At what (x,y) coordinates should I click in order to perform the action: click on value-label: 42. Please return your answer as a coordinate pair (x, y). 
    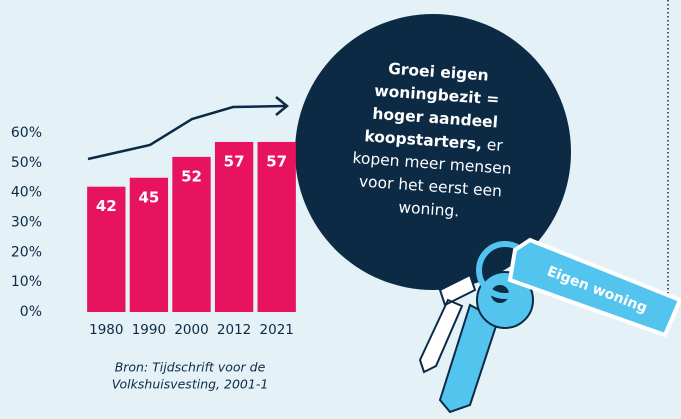
    Looking at the image, I should click on (106, 206).